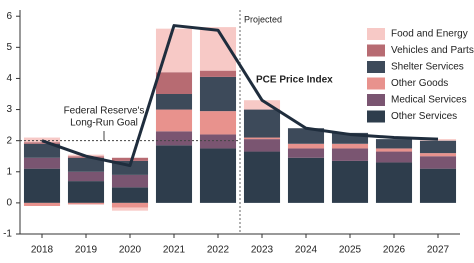 The height and width of the screenshot is (263, 474). What do you see at coordinates (130, 250) in the screenshot?
I see `x-tick-label: 2020` at bounding box center [130, 250].